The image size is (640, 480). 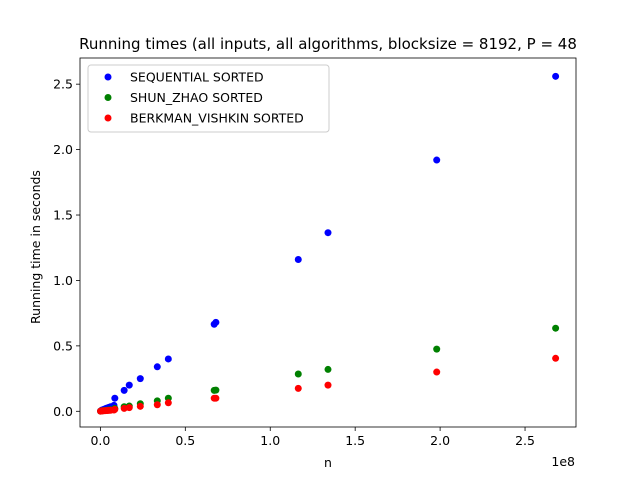 What do you see at coordinates (63, 345) in the screenshot?
I see `y-tick-label: 0.5` at bounding box center [63, 345].